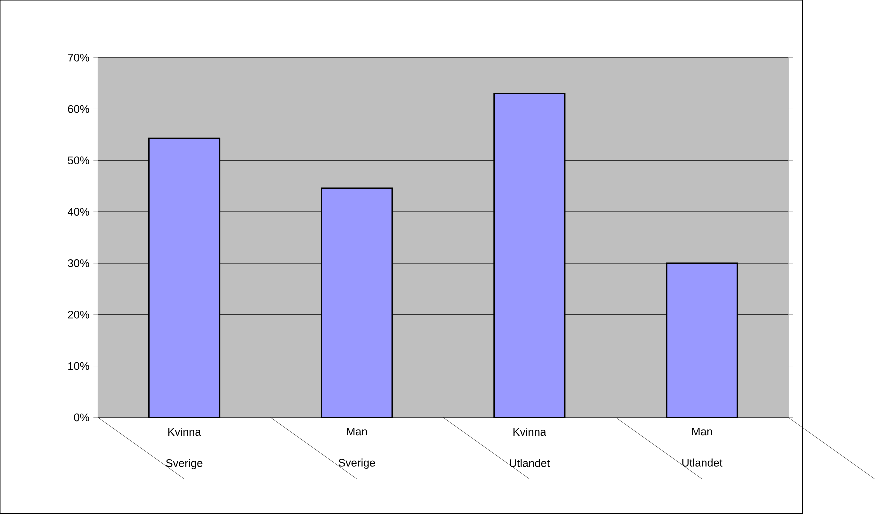  Describe the element at coordinates (357, 448) in the screenshot. I see `category-label: Man Sverige` at that location.